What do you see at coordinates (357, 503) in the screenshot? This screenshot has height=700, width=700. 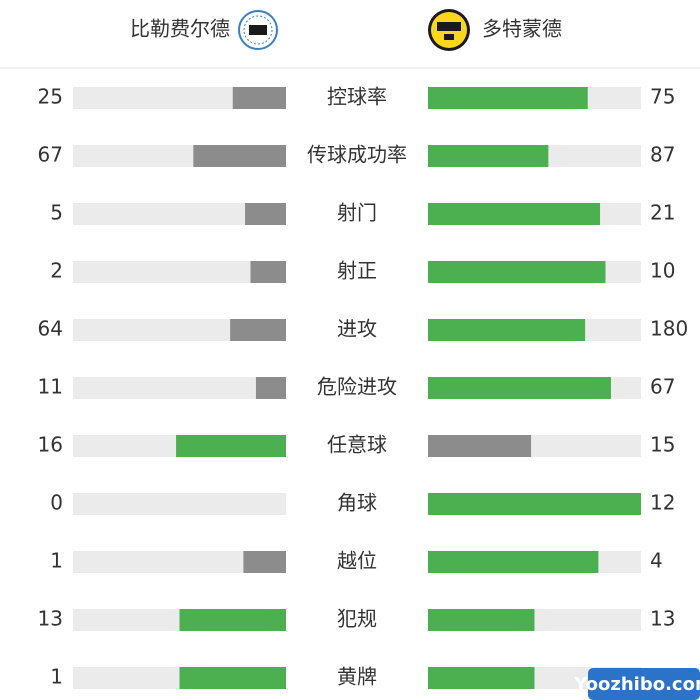 I see `stat-label: 角球` at bounding box center [357, 503].